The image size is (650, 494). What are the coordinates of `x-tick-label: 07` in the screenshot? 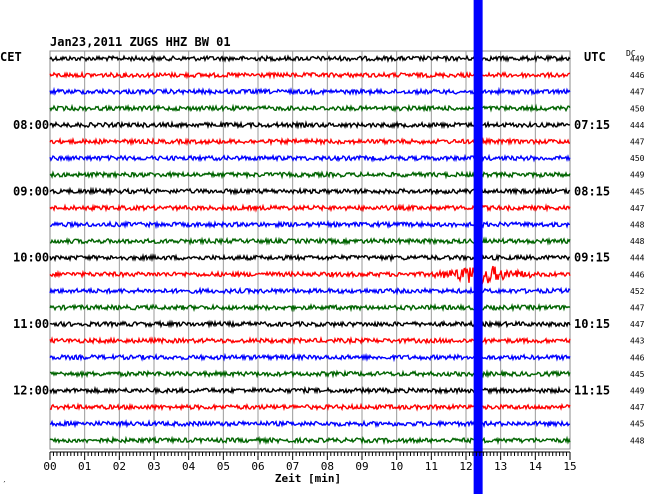 It's located at (292, 466).